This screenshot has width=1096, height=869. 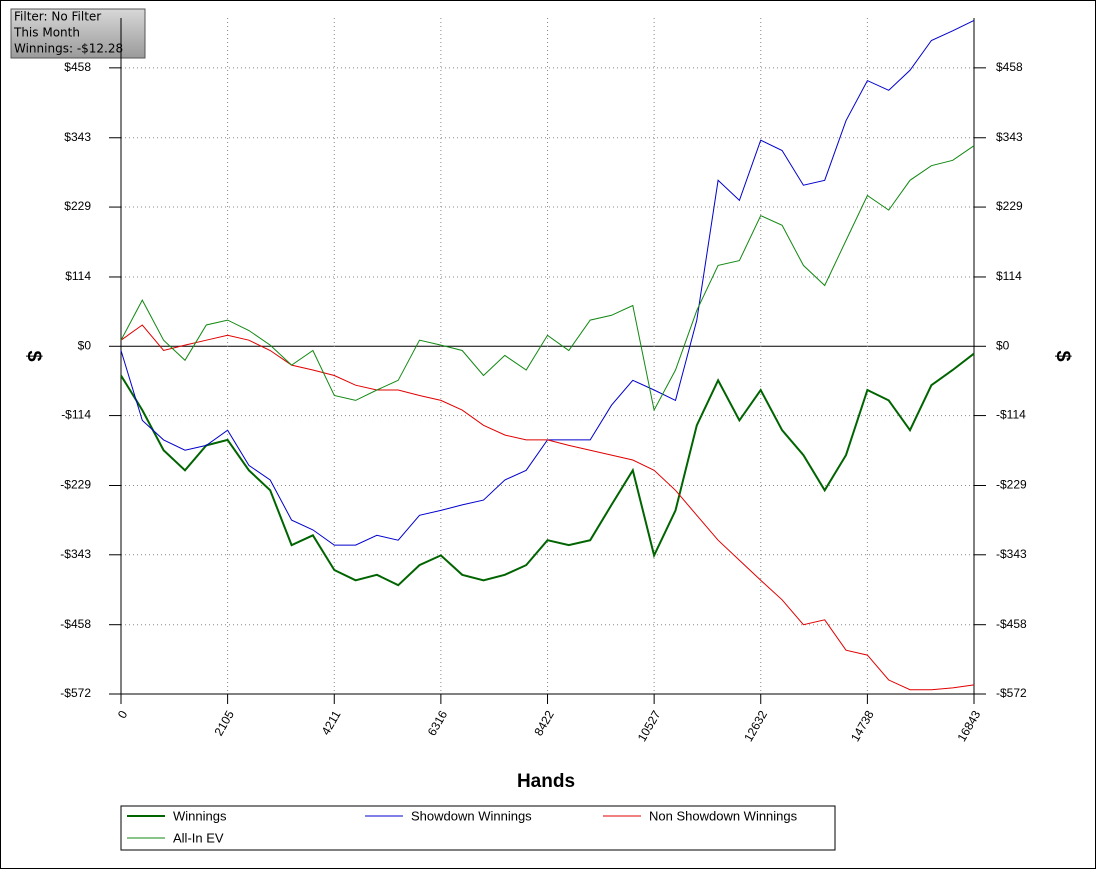 I want to click on y2-axis-title: $, so click(x=1063, y=355).